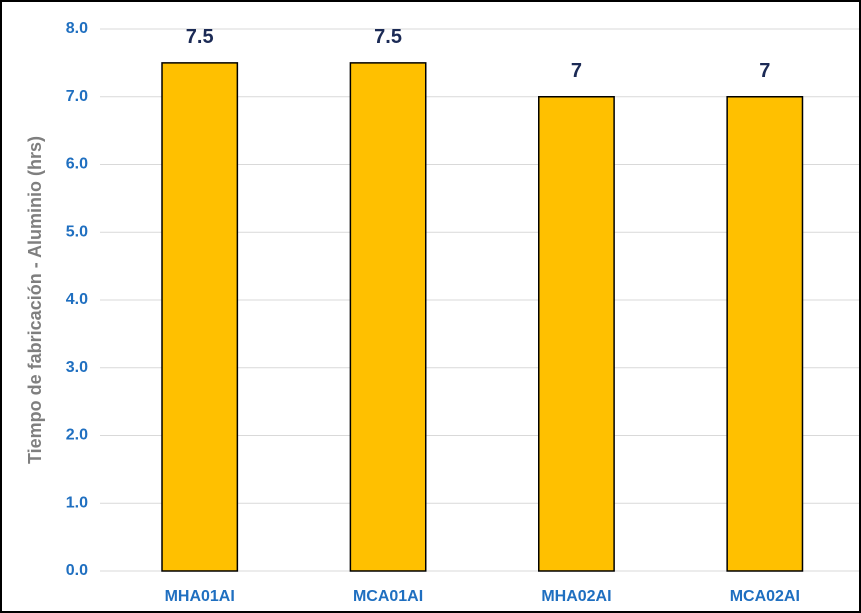 This screenshot has width=861, height=613. What do you see at coordinates (35, 300) in the screenshot?
I see `y-axis-label: Tiempo de fabricación - Aluminio (hrs)` at bounding box center [35, 300].